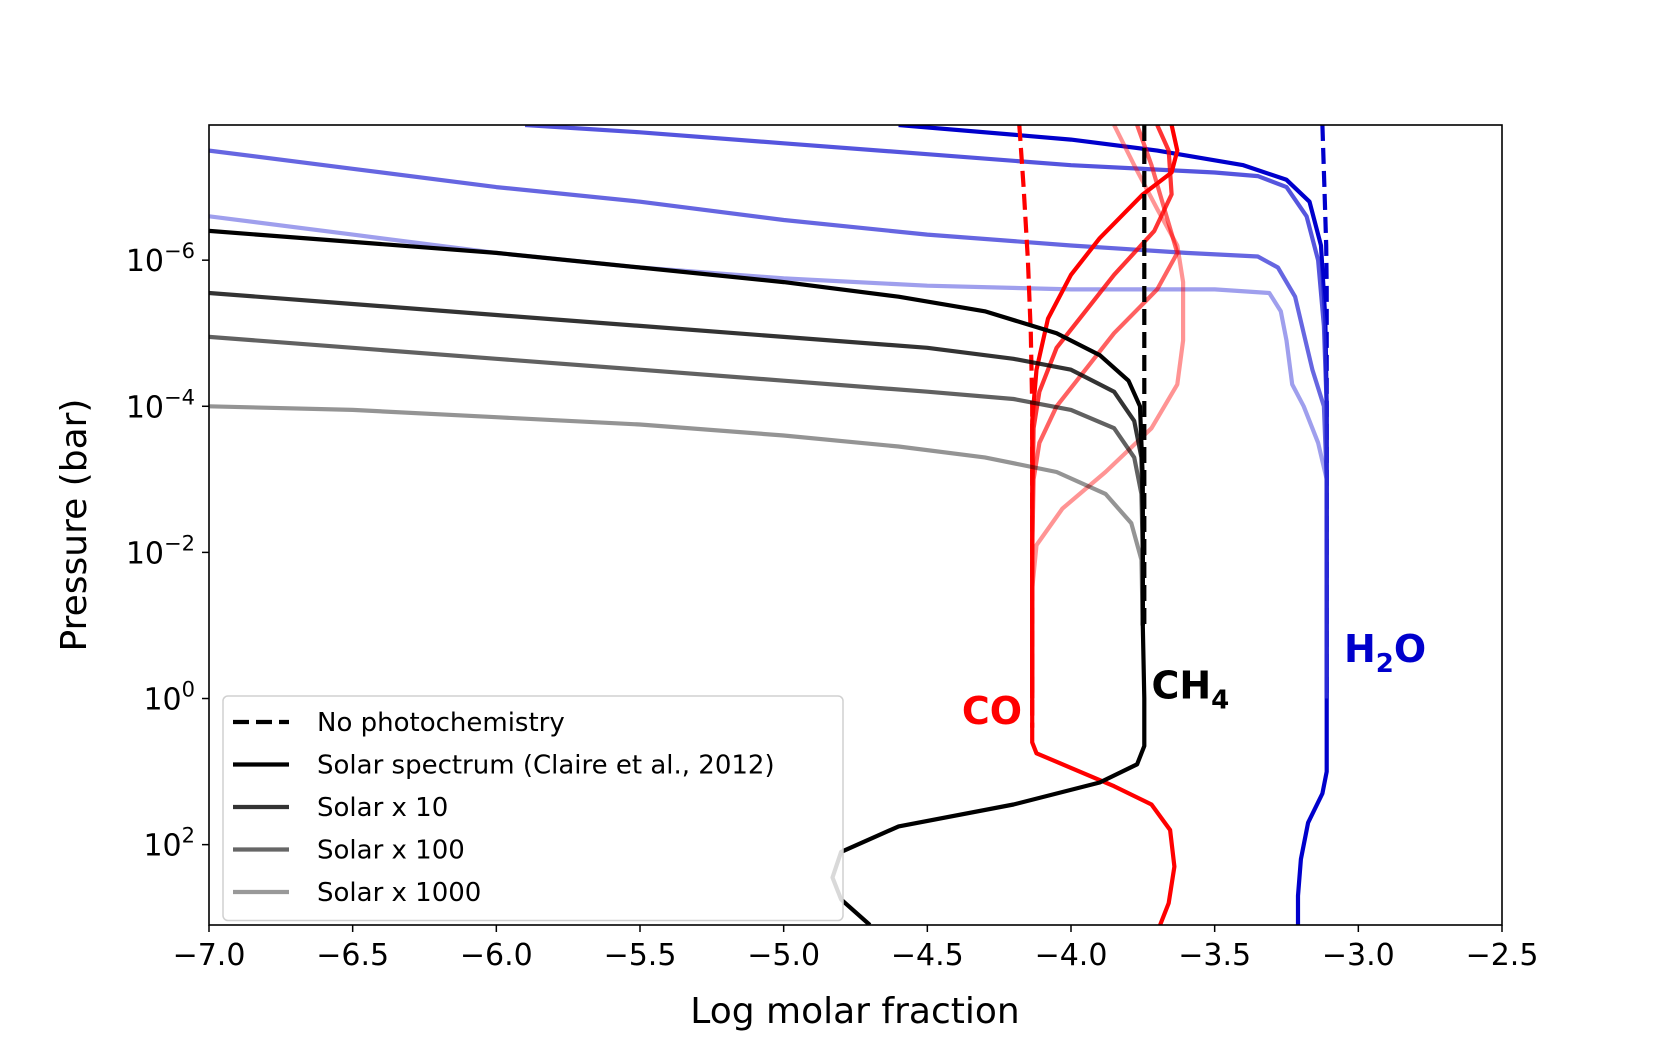  I want to click on y-tick-label: 10⁻⁴, so click(160, 405).